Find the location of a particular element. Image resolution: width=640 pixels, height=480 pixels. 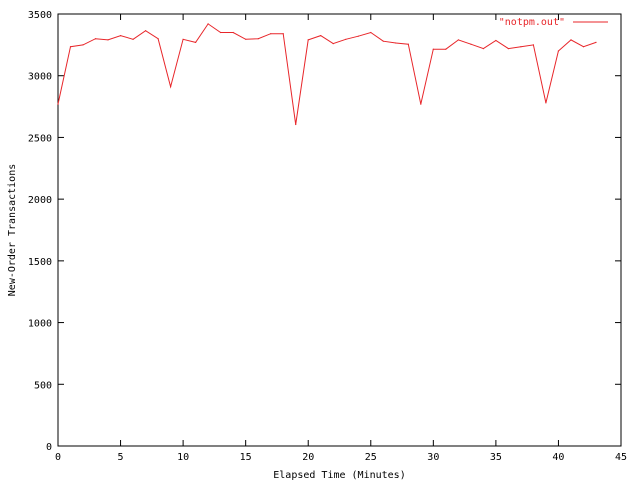

x-tick-label: 20 is located at coordinates (308, 457).